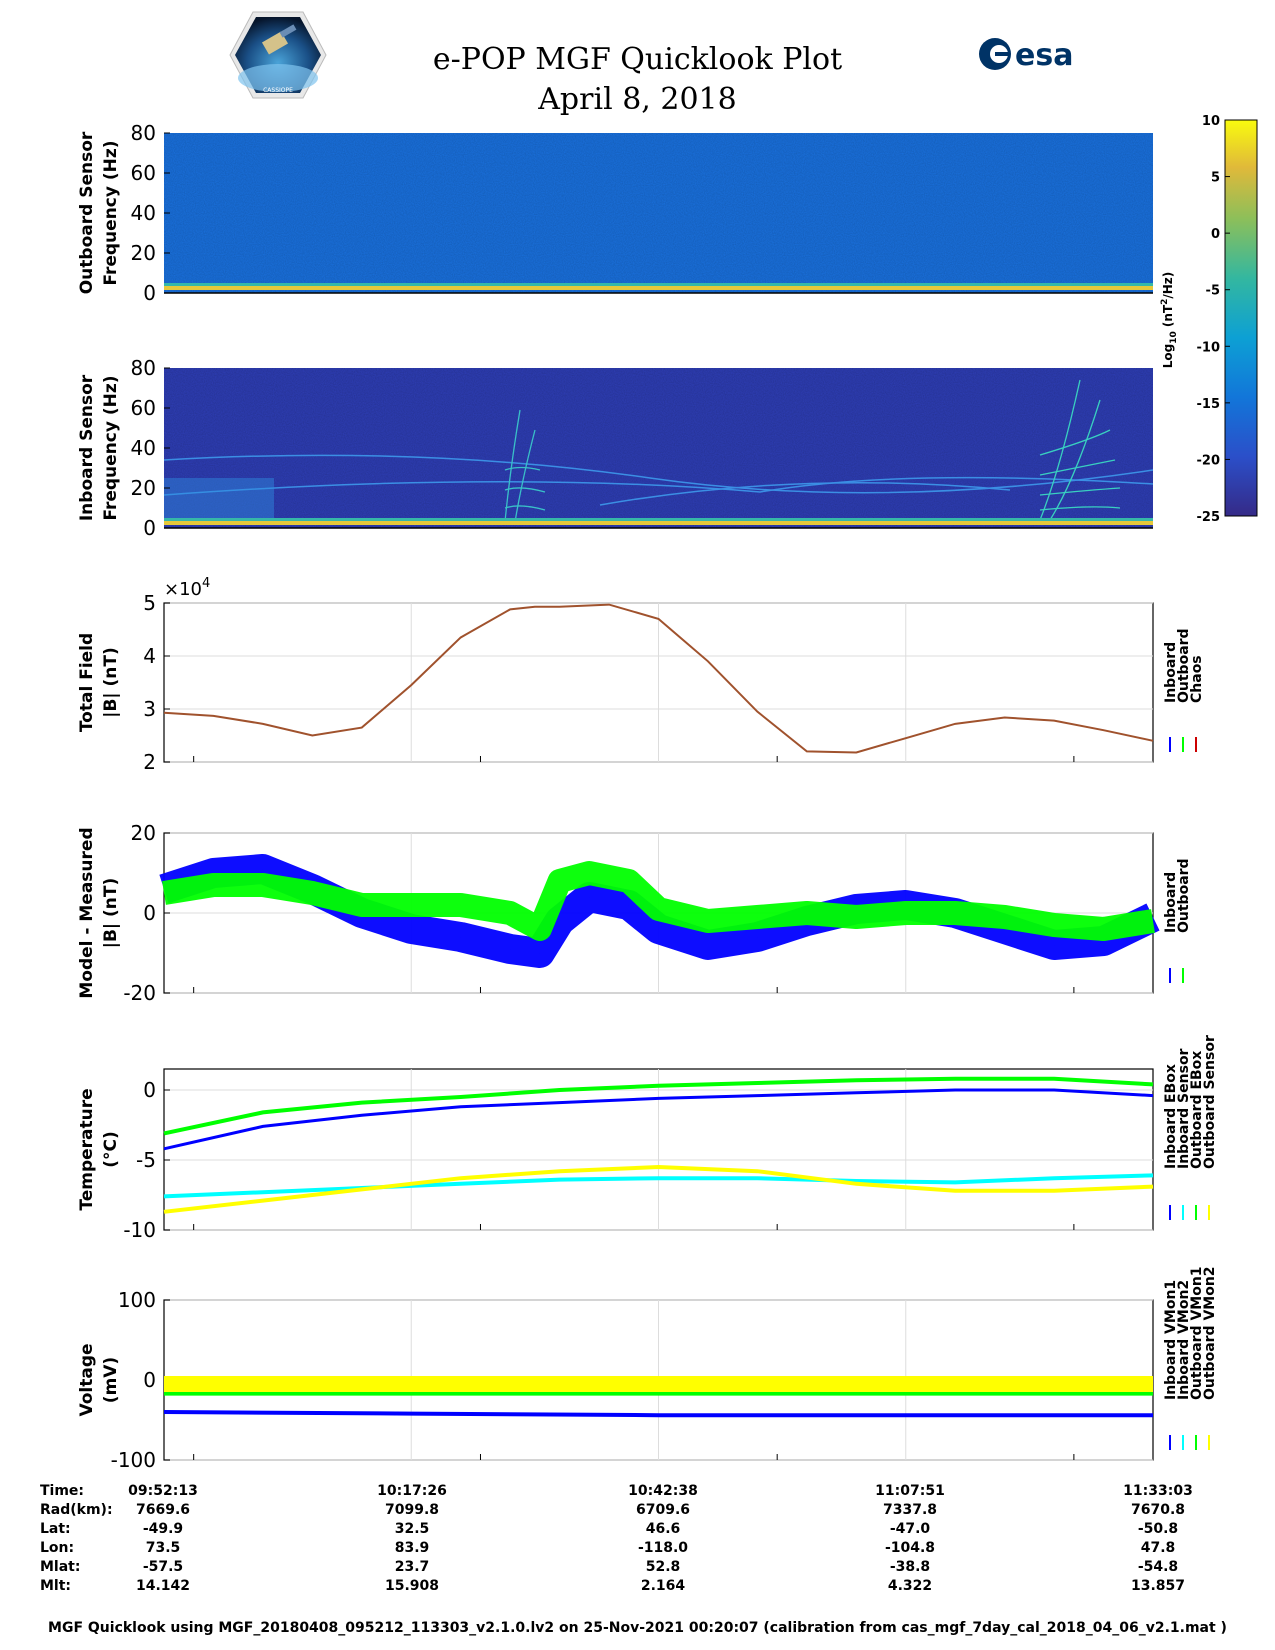 The image size is (1275, 1650). Describe the element at coordinates (1158, 1491) in the screenshot. I see `ephemeris-cell: 11:33:03` at that location.